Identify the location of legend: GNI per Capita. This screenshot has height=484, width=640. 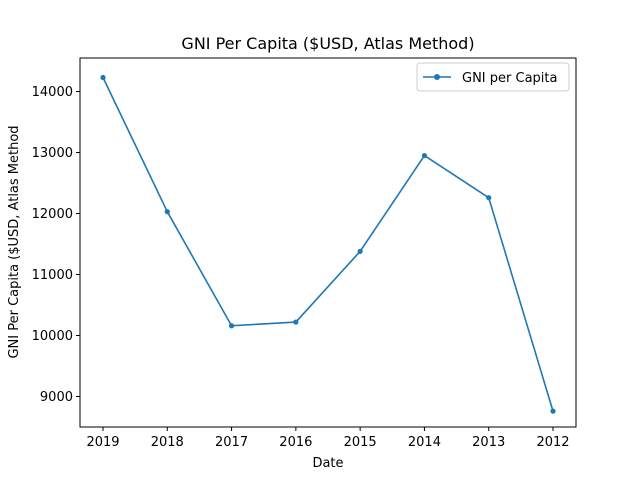
(493, 77).